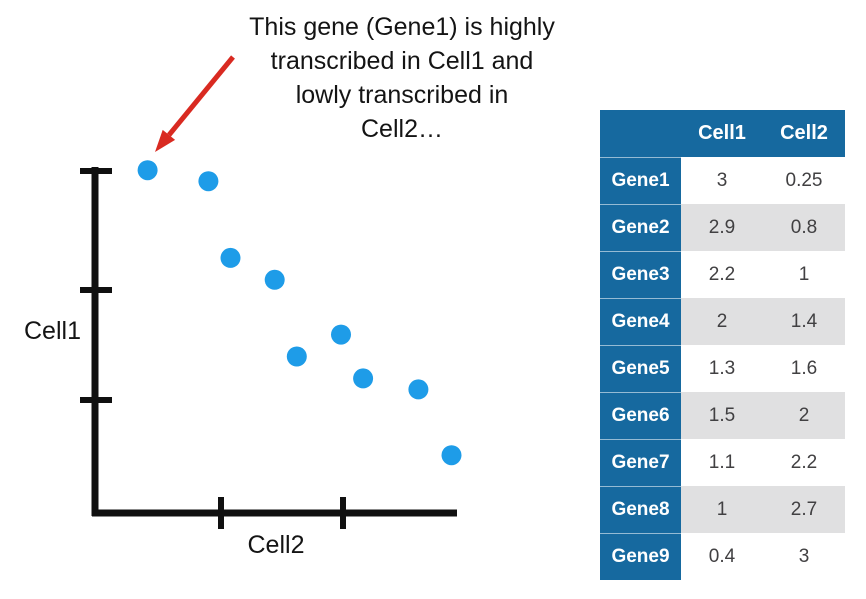 This screenshot has width=866, height=599. I want to click on arrow-shaft, so click(201, 96).